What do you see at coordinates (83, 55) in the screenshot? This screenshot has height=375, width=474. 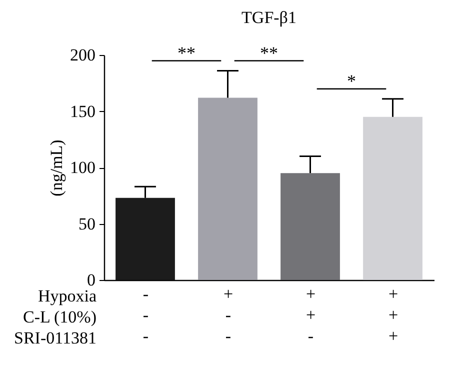 I see `y-tick-label: 200` at bounding box center [83, 55].